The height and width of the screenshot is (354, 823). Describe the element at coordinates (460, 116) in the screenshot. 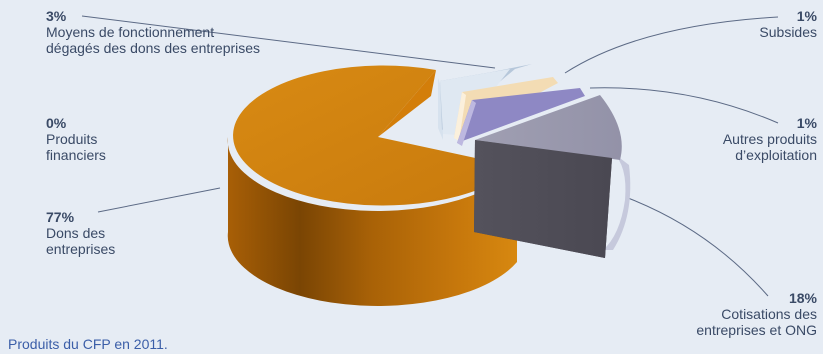

I see `slice-side-subsides` at that location.